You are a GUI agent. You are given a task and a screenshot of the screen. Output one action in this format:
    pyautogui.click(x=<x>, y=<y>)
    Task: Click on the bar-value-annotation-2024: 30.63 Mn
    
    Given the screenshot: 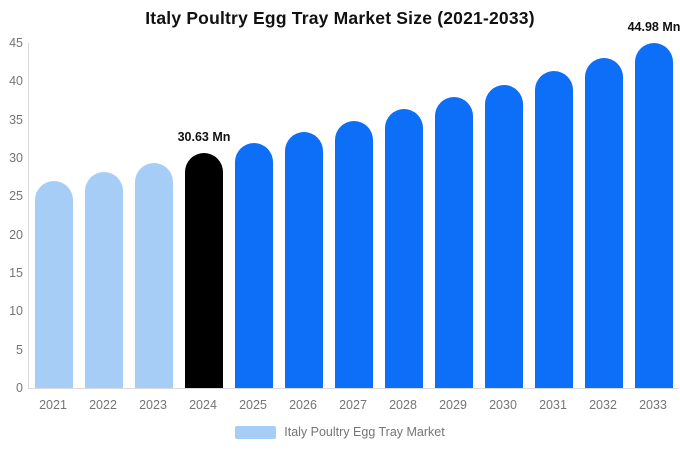 What is the action you would take?
    pyautogui.click(x=204, y=137)
    